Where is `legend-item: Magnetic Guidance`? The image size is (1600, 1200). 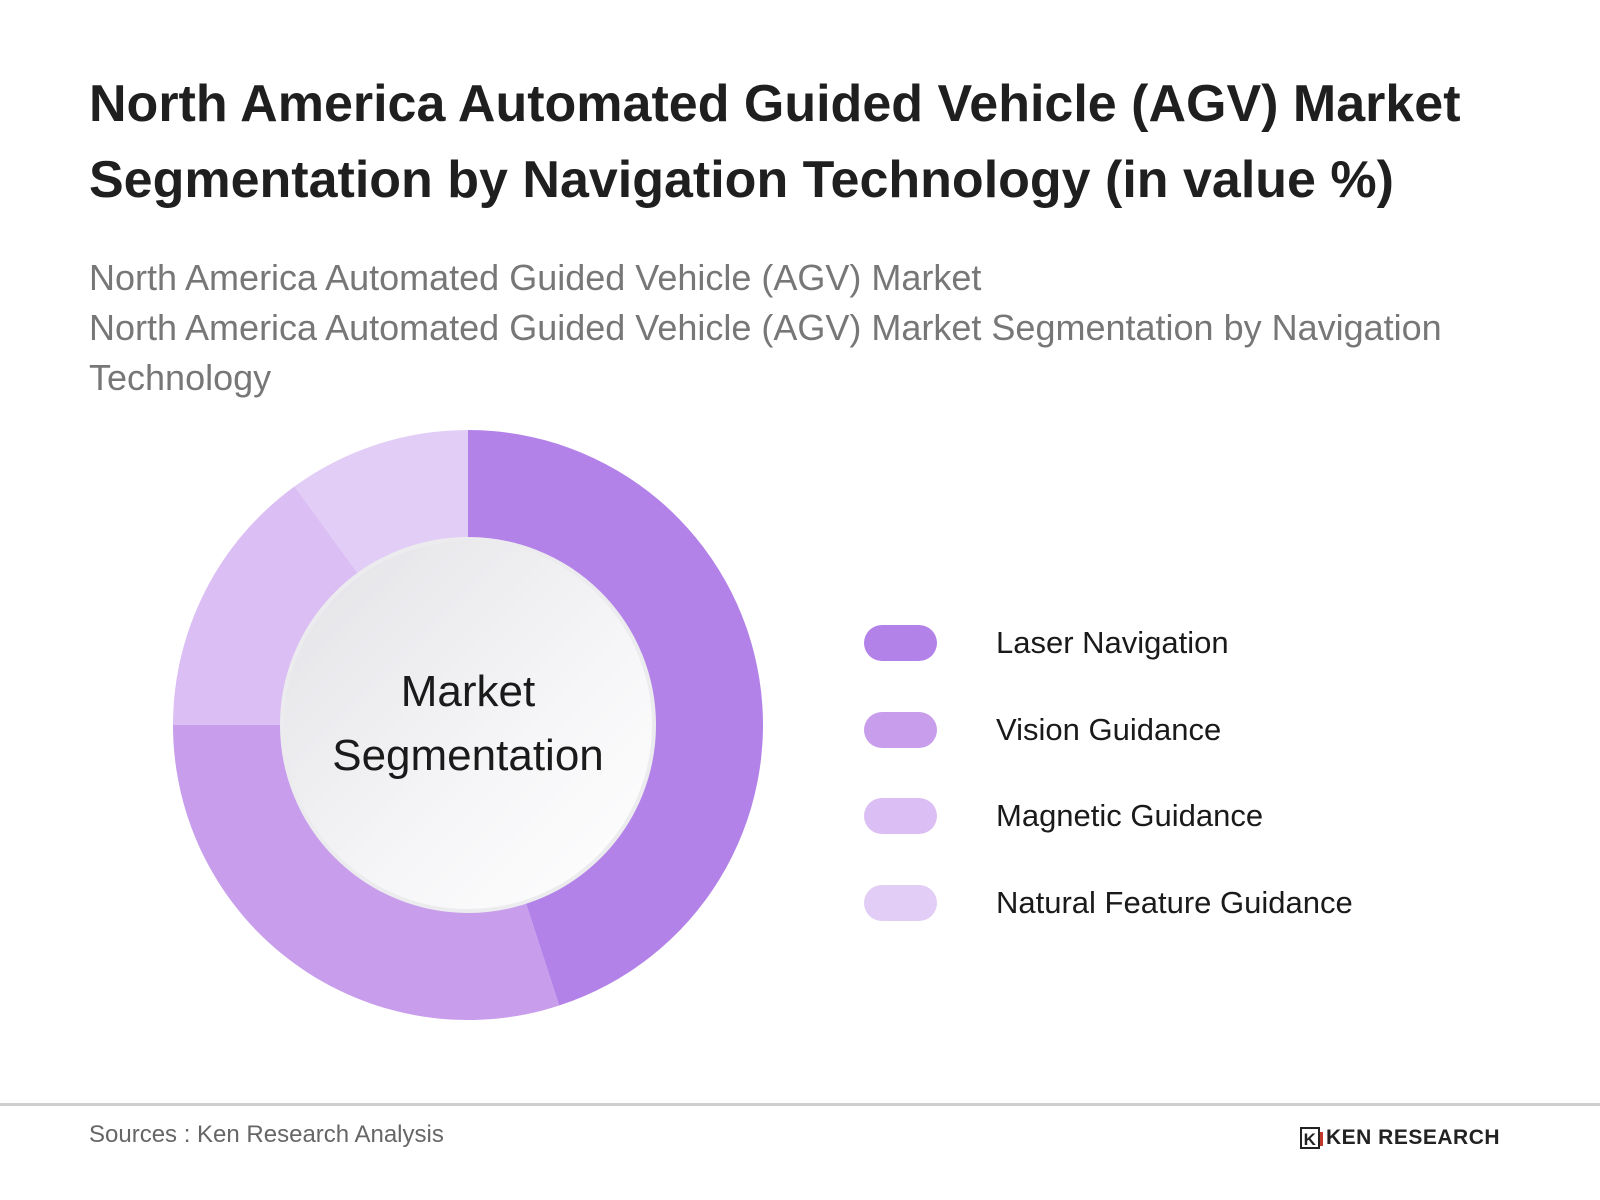
legend-item: Magnetic Guidance is located at coordinates (1108, 816).